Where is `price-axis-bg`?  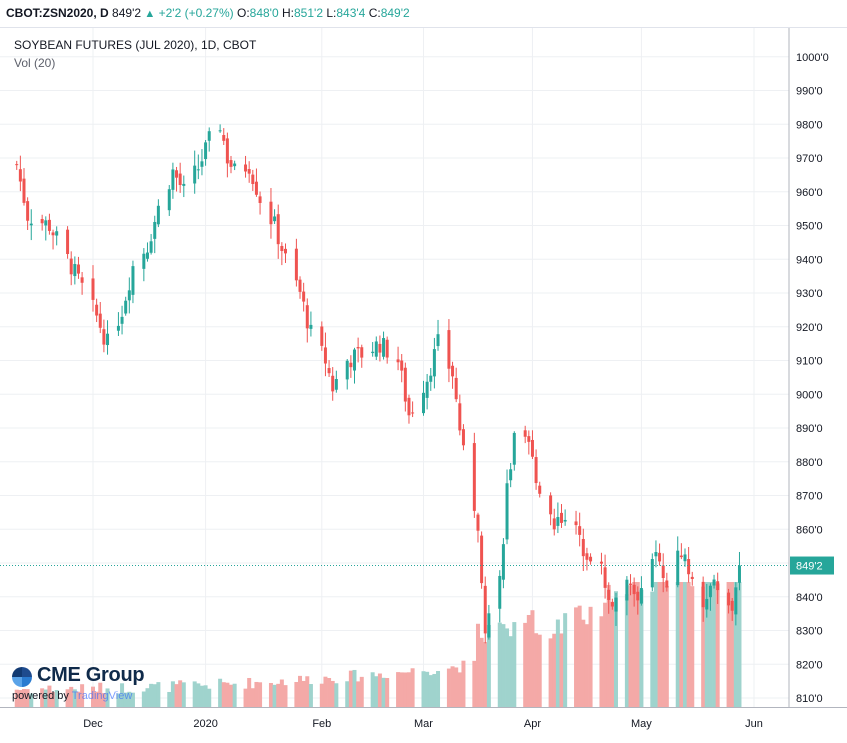
price-axis-bg is located at coordinates (818, 368).